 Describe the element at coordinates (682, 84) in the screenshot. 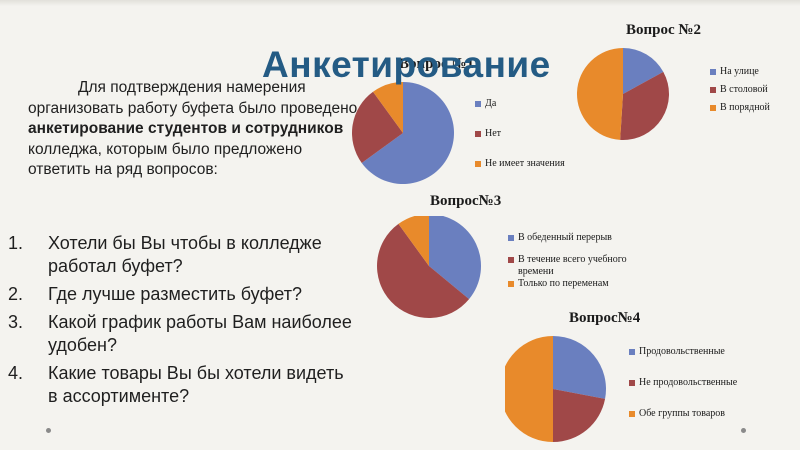

I see `pie-chart-question-2: Вопрос №2 На улице В столовой В порядной` at that location.